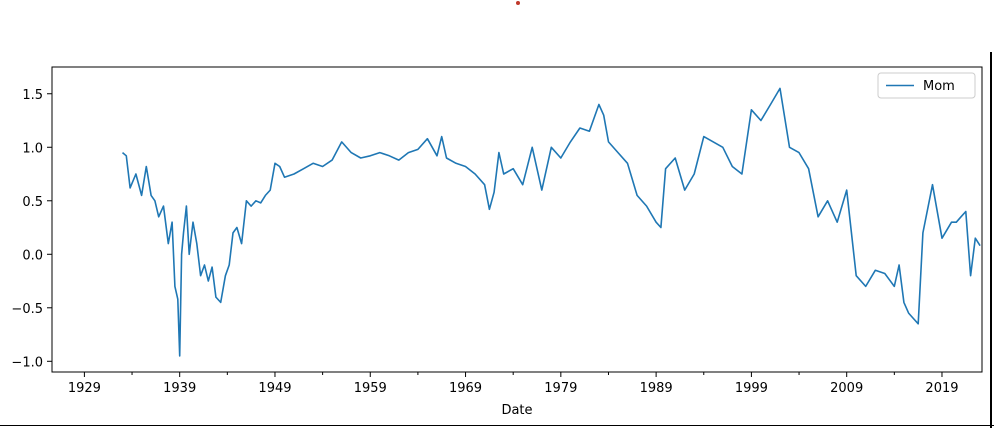  Describe the element at coordinates (497, 425) in the screenshot. I see `window-edge-bottom` at that location.